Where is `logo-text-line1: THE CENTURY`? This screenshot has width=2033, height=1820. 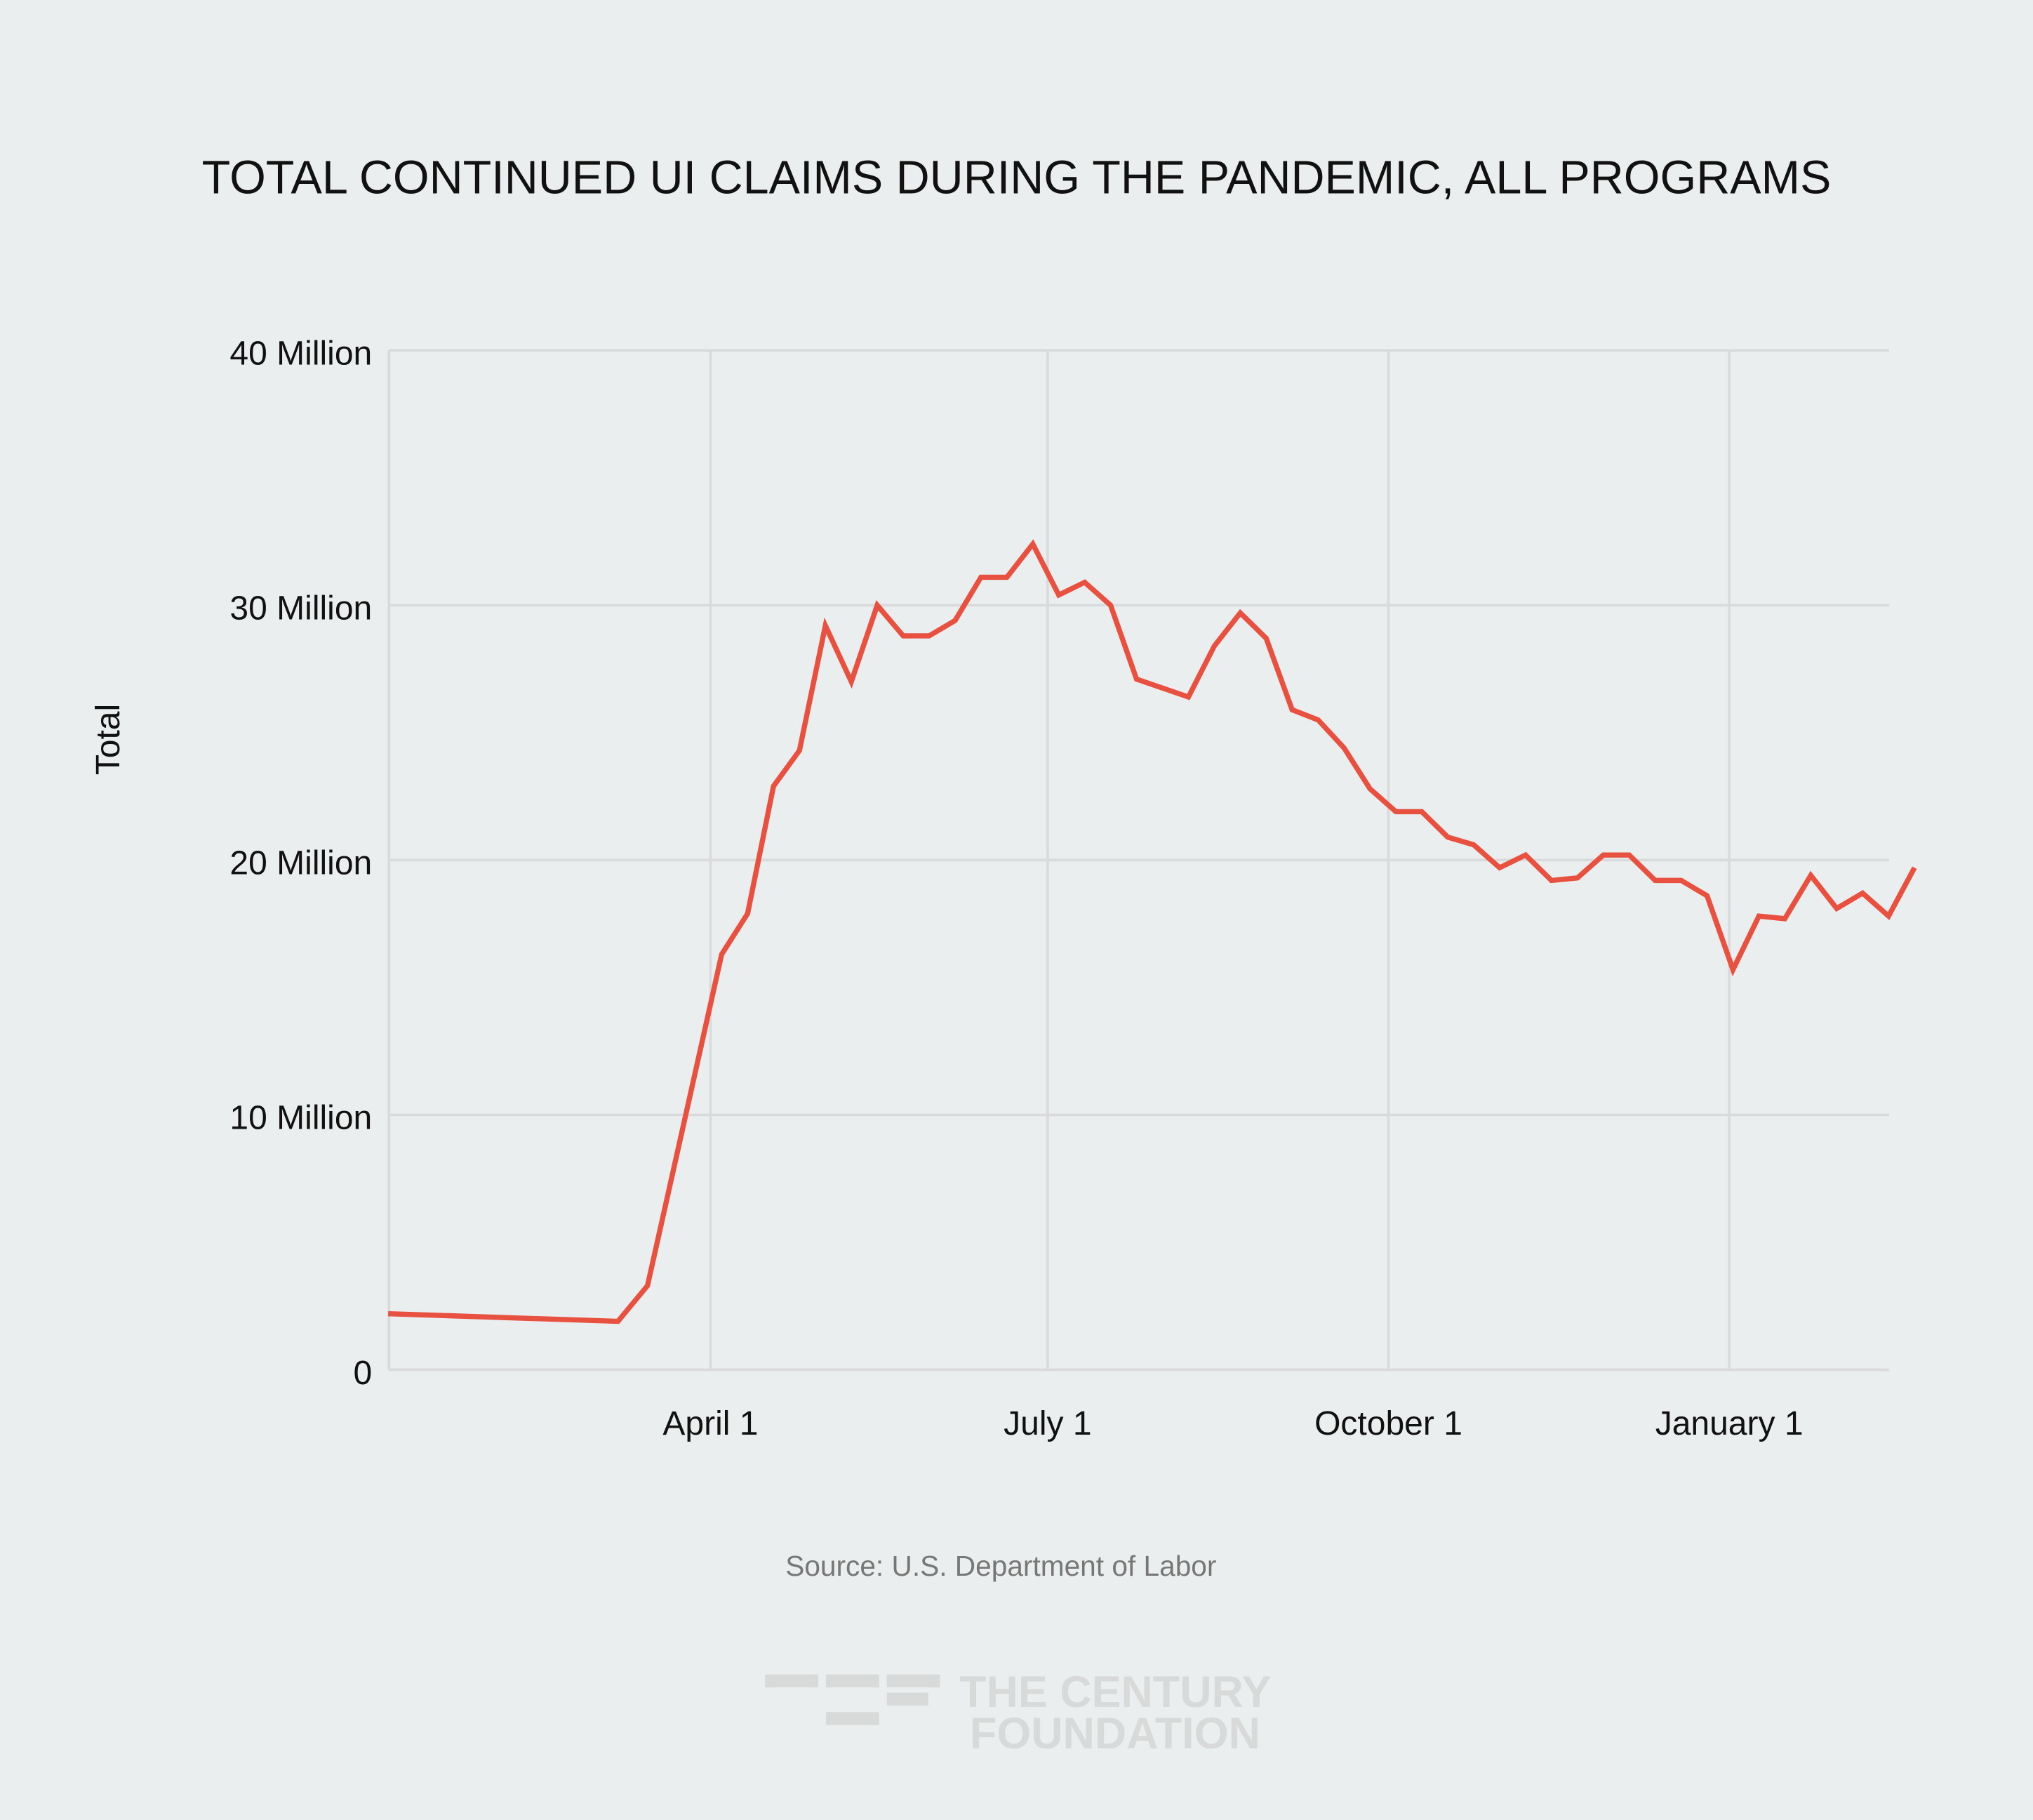 logo-text-line1: THE CENTURY is located at coordinates (1115, 1692).